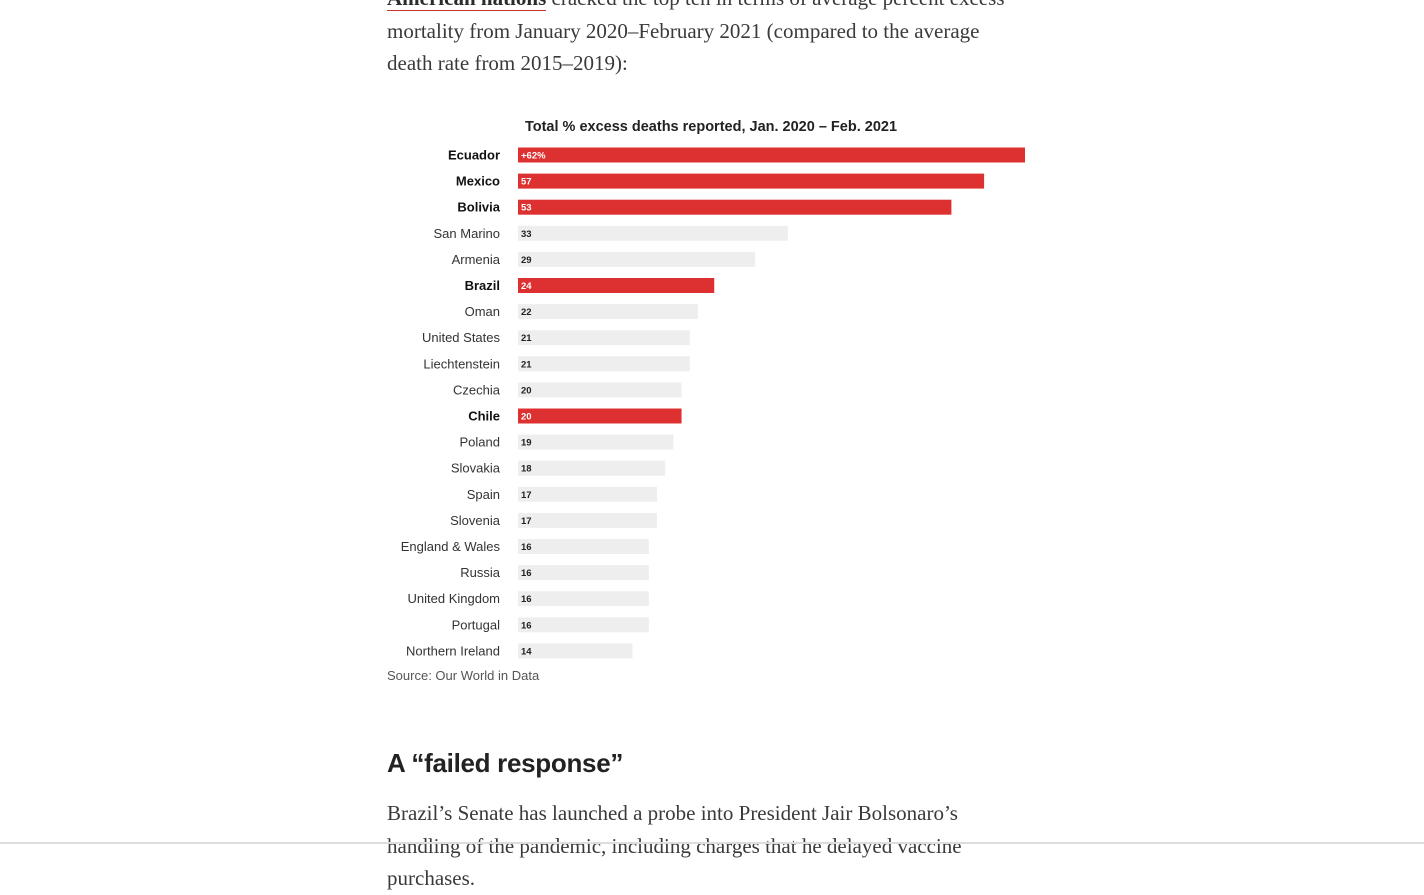 The height and width of the screenshot is (895, 1424). I want to click on country-label-slovenia: Slovenia, so click(475, 520).